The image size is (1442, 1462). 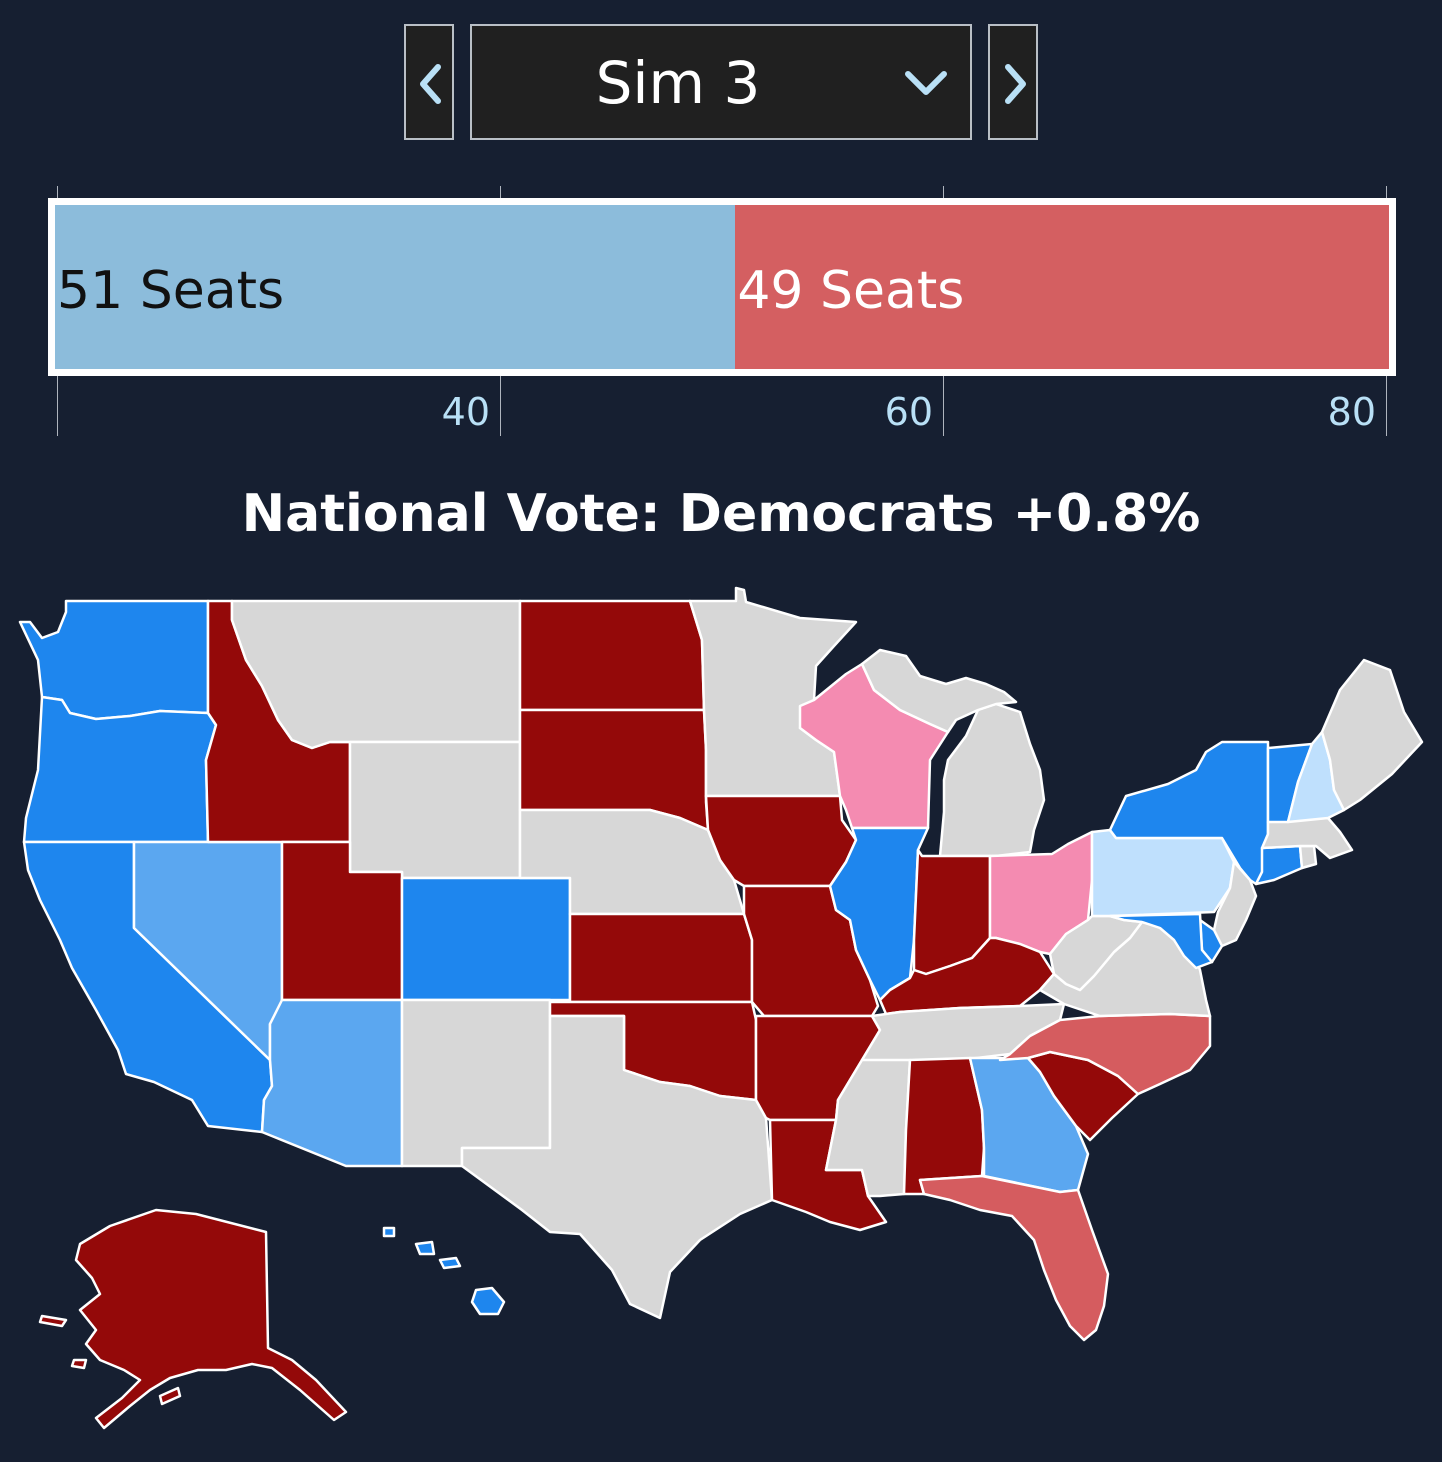 What do you see at coordinates (908, 412) in the screenshot?
I see `axis-label-60: 60` at bounding box center [908, 412].